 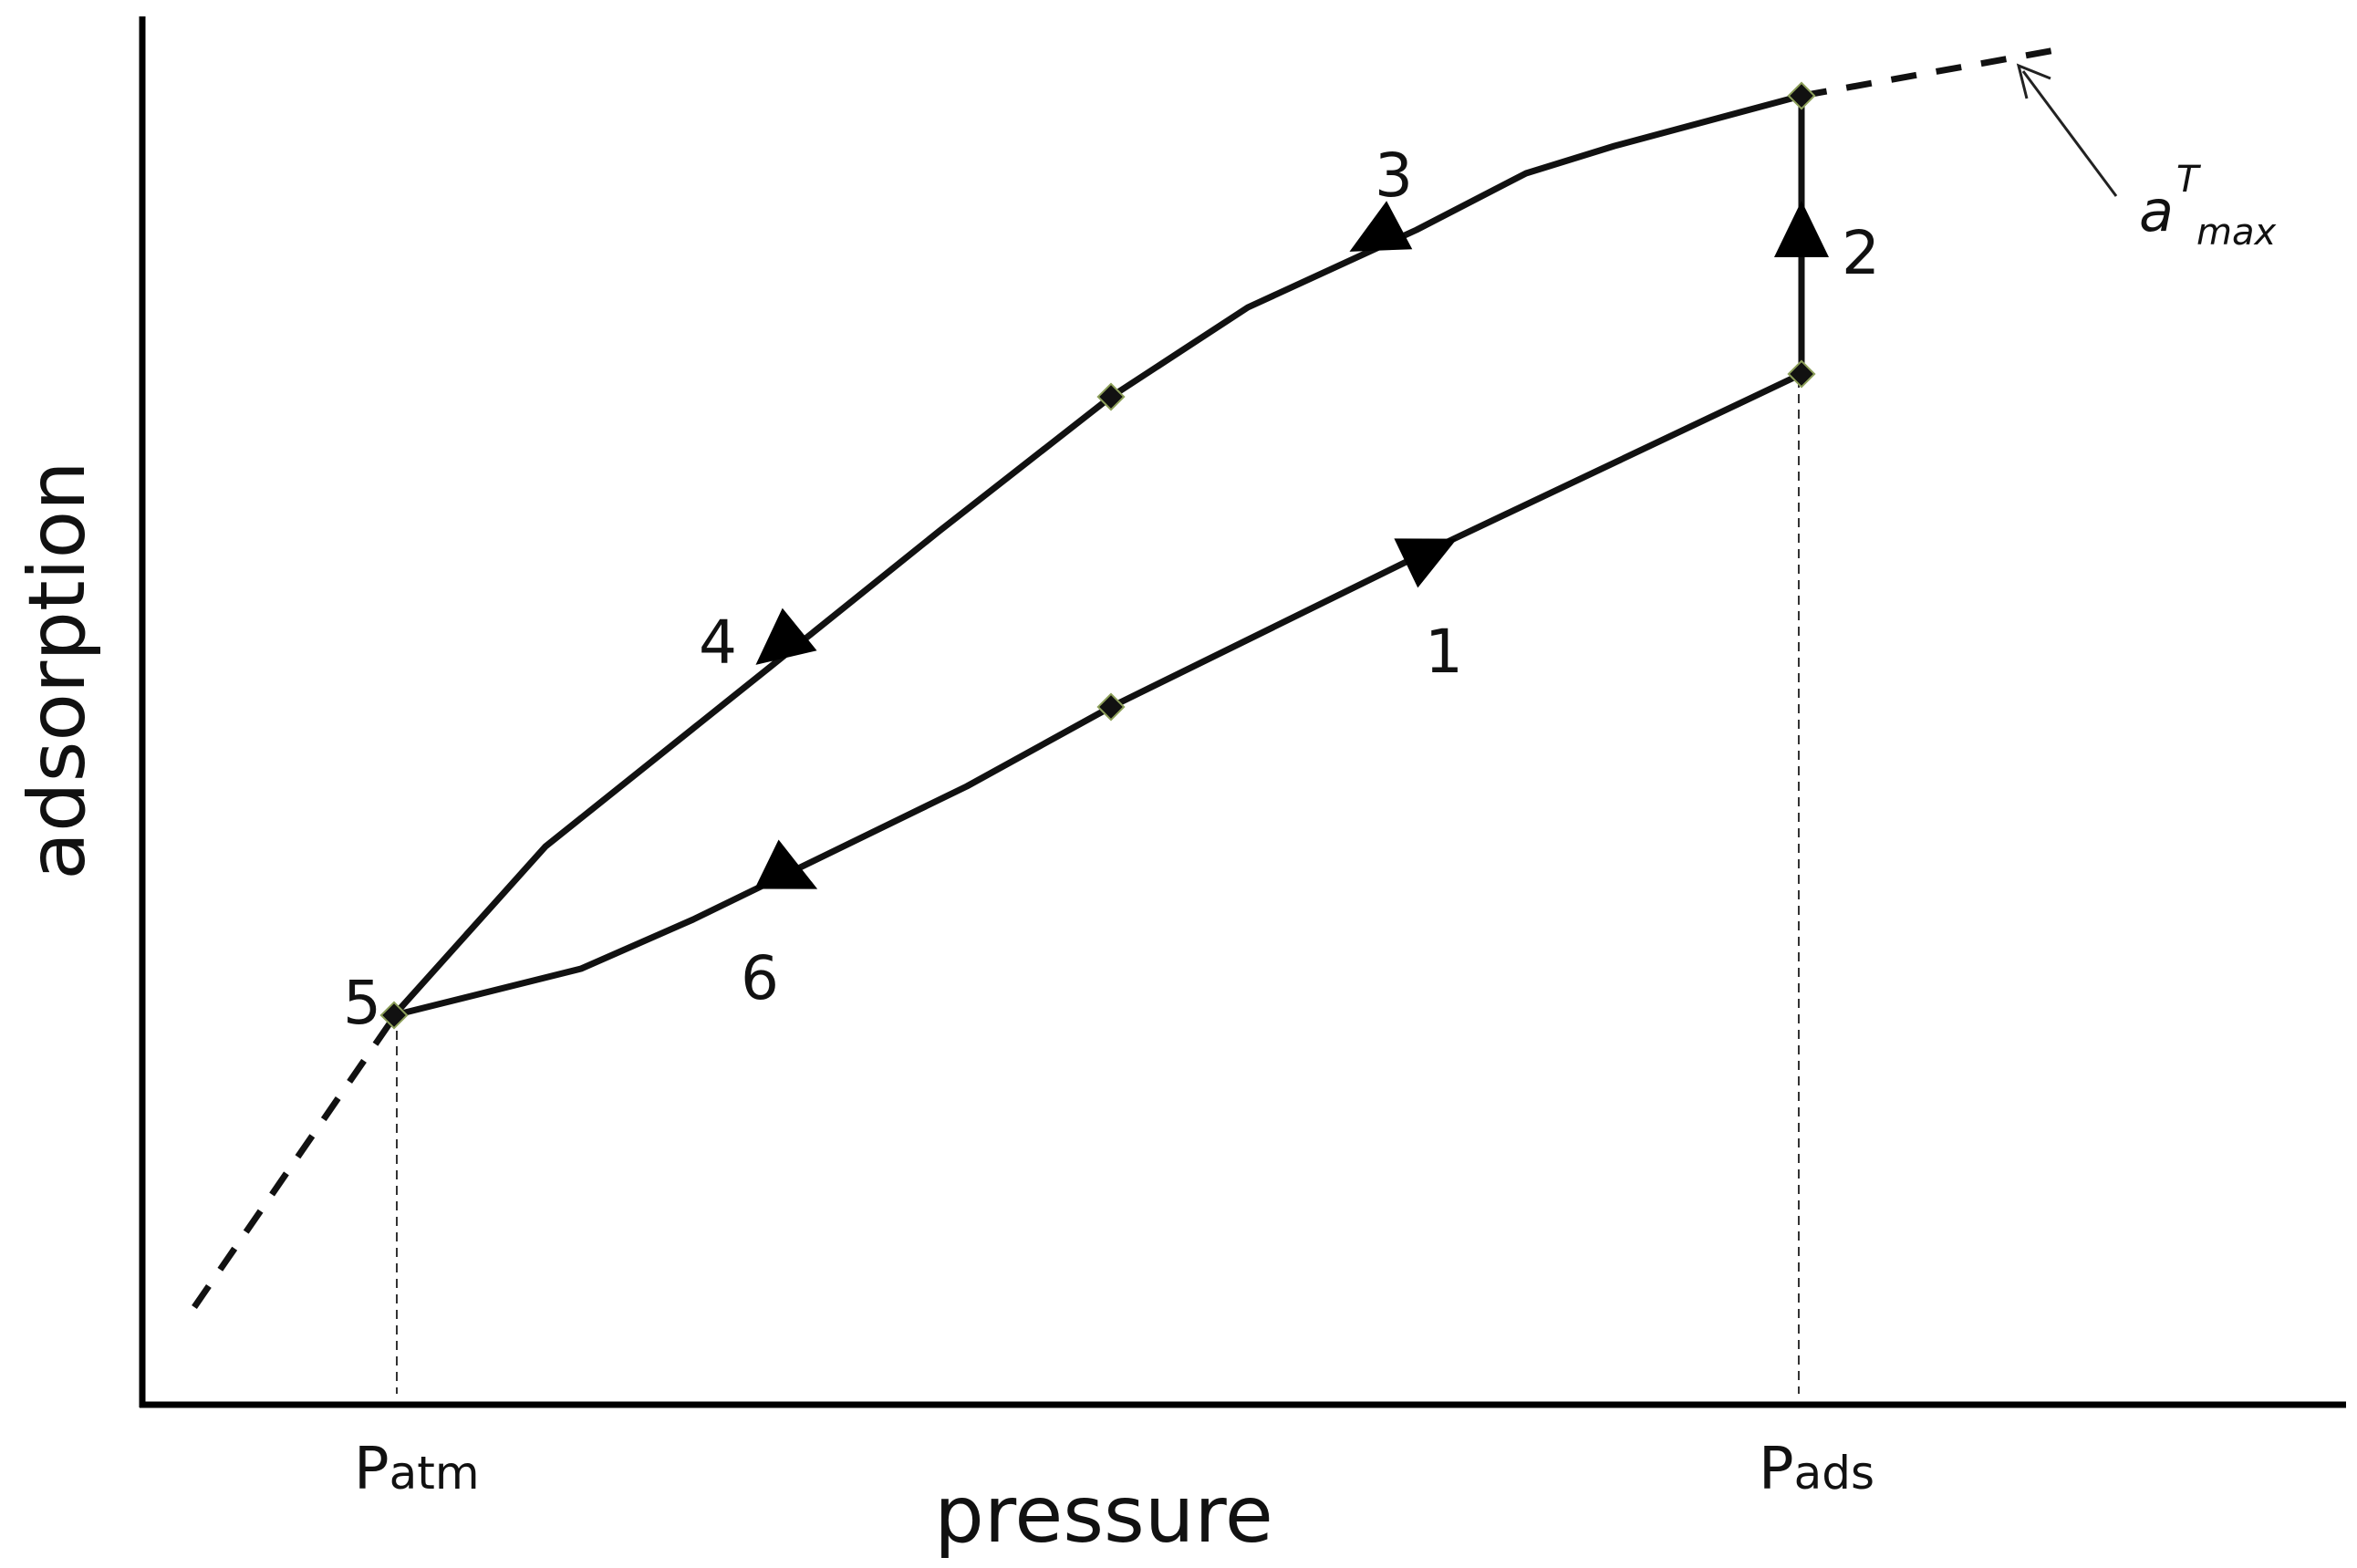 What do you see at coordinates (294, 1162) in the screenshot?
I see `isotherm-extension-low` at bounding box center [294, 1162].